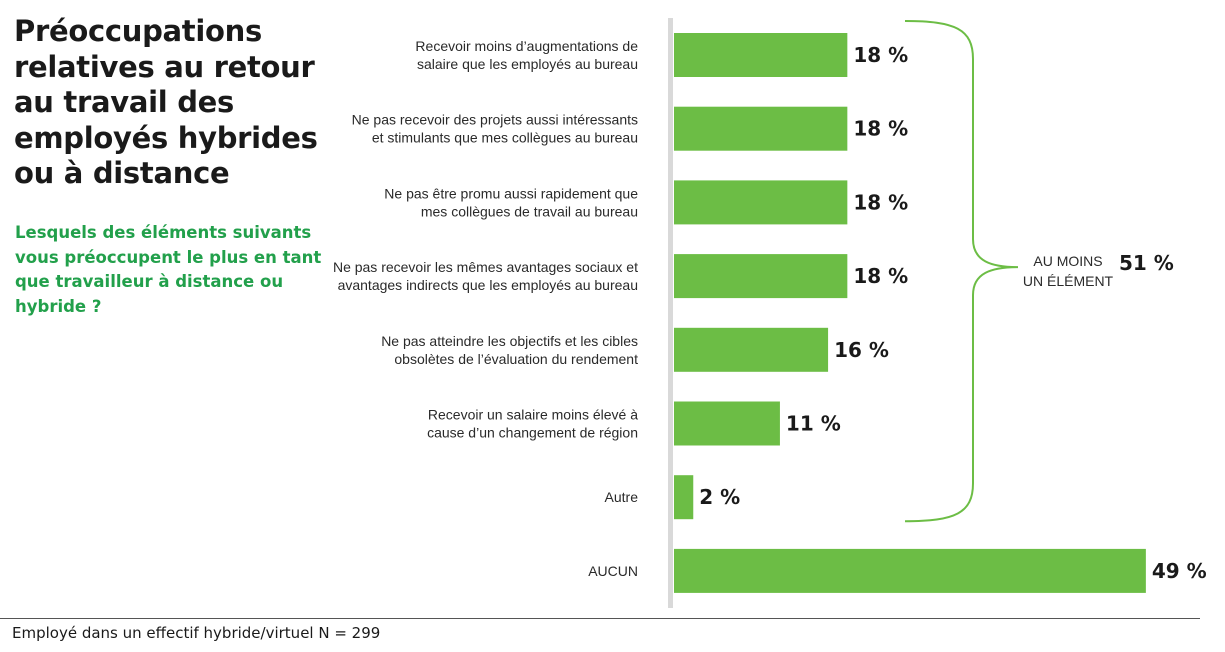  Describe the element at coordinates (529, 211) in the screenshot. I see `category-label-2-line-1: mes collègues de travail au bureau` at that location.